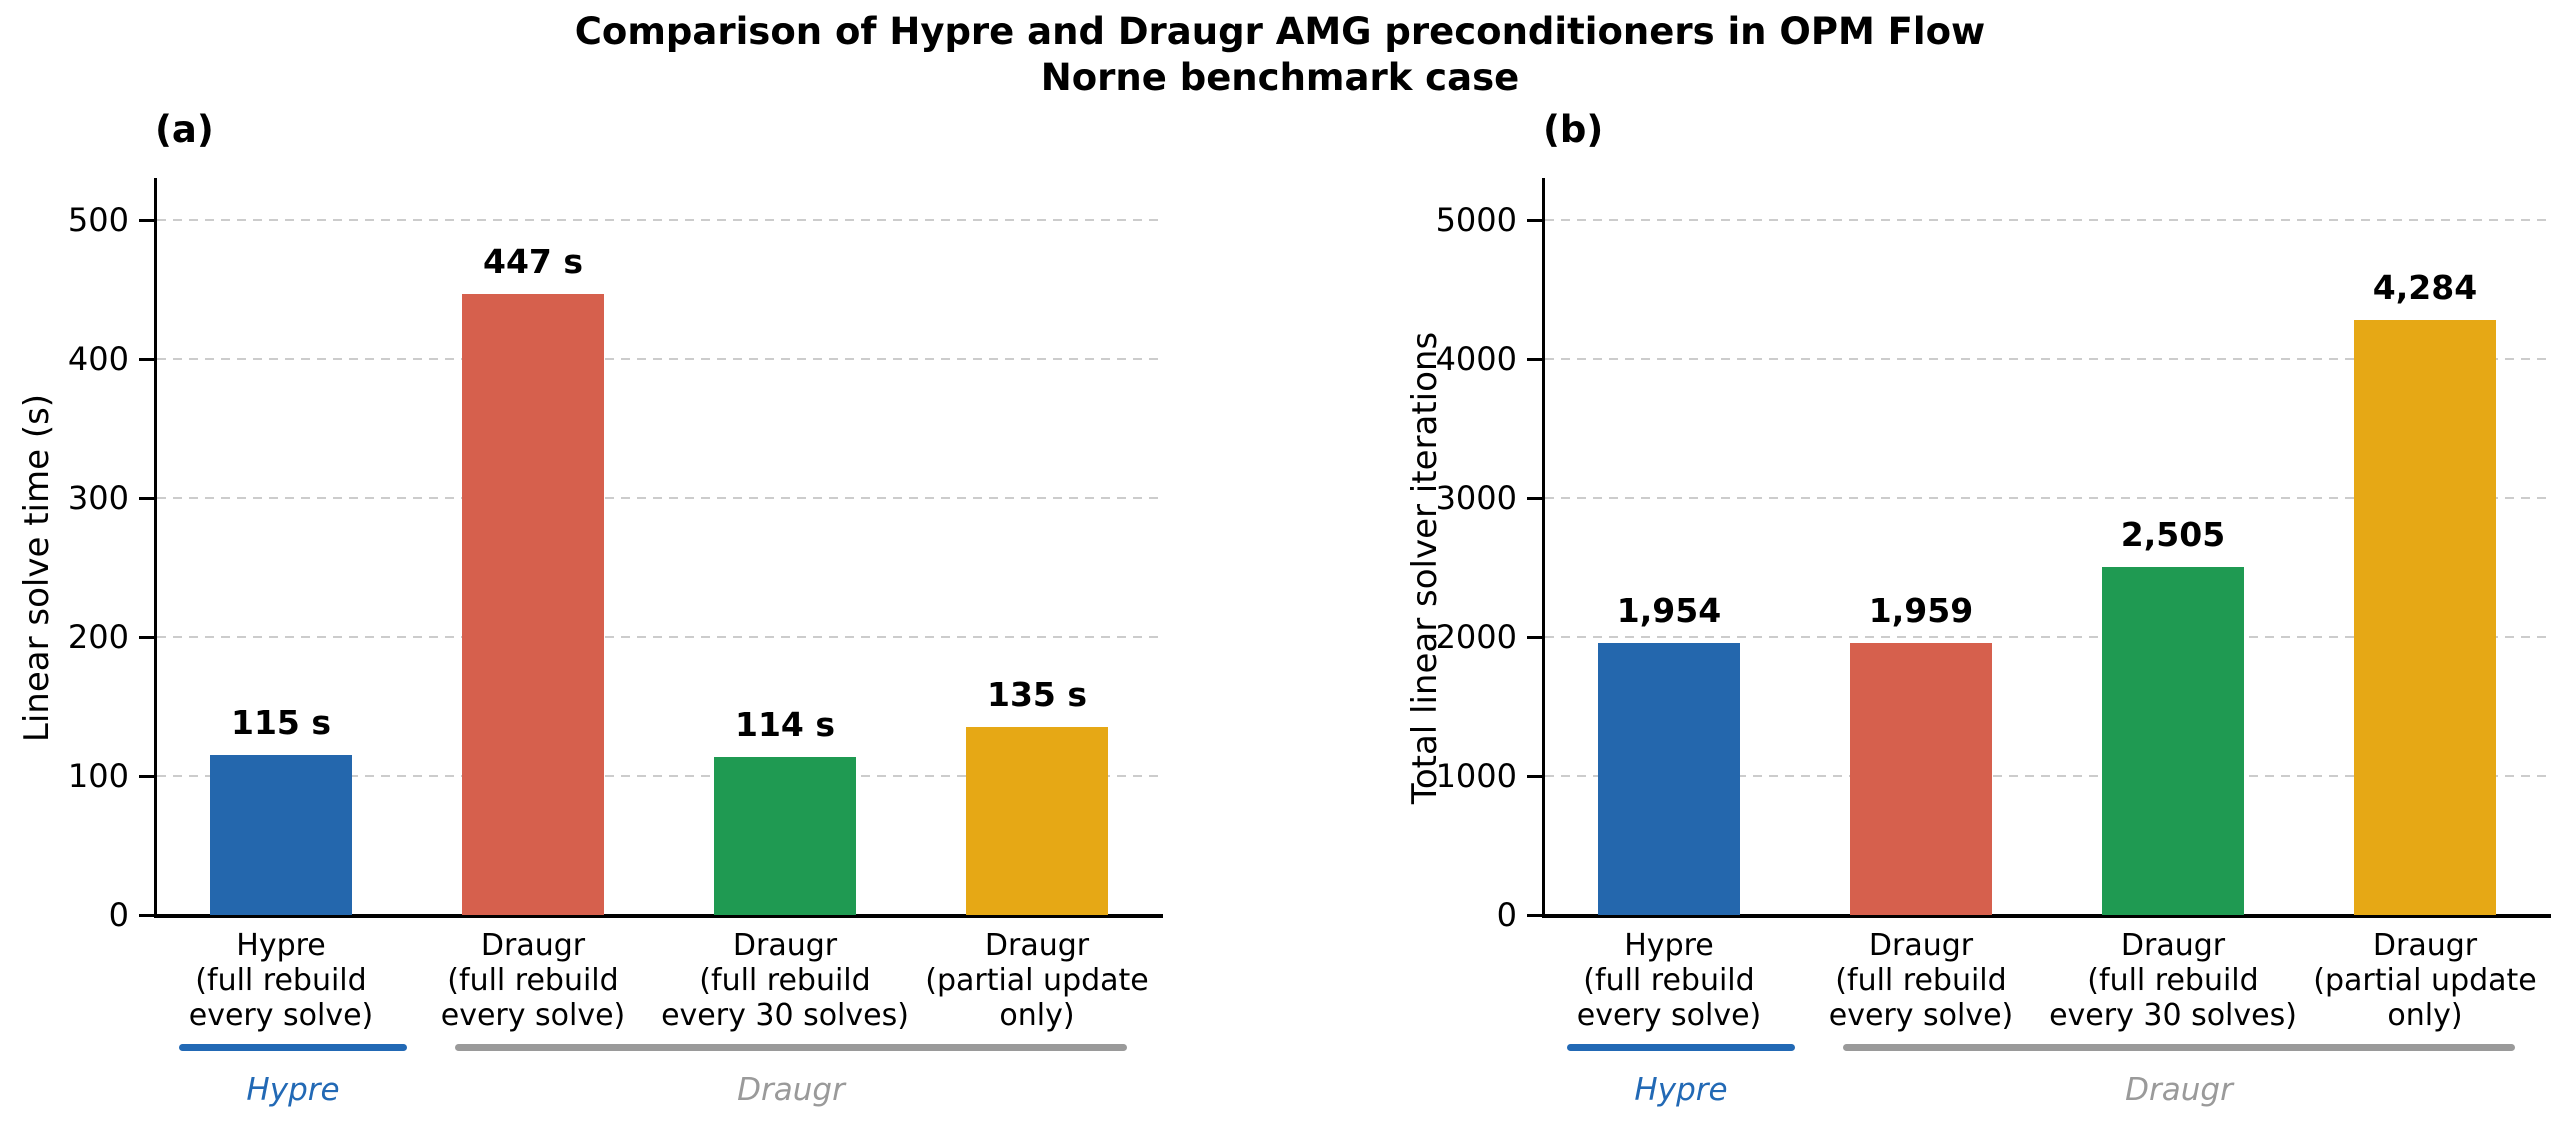 This screenshot has height=1125, width=2560. Describe the element at coordinates (98, 637) in the screenshot. I see `y-tick-label: 200` at that location.